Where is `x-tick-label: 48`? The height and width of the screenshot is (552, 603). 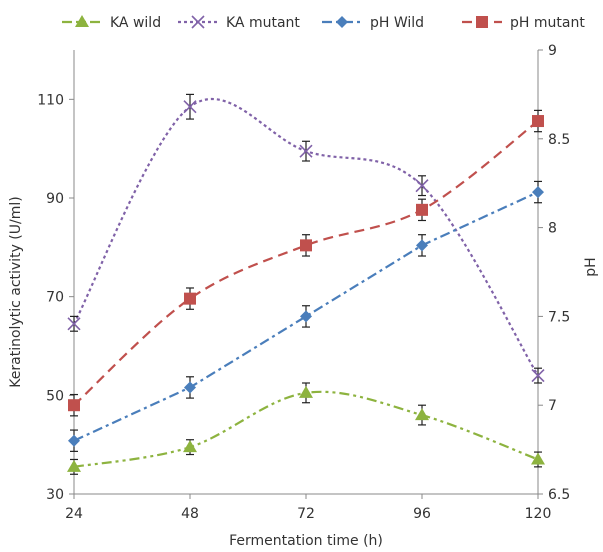 x-tick-label: 48 is located at coordinates (190, 514).